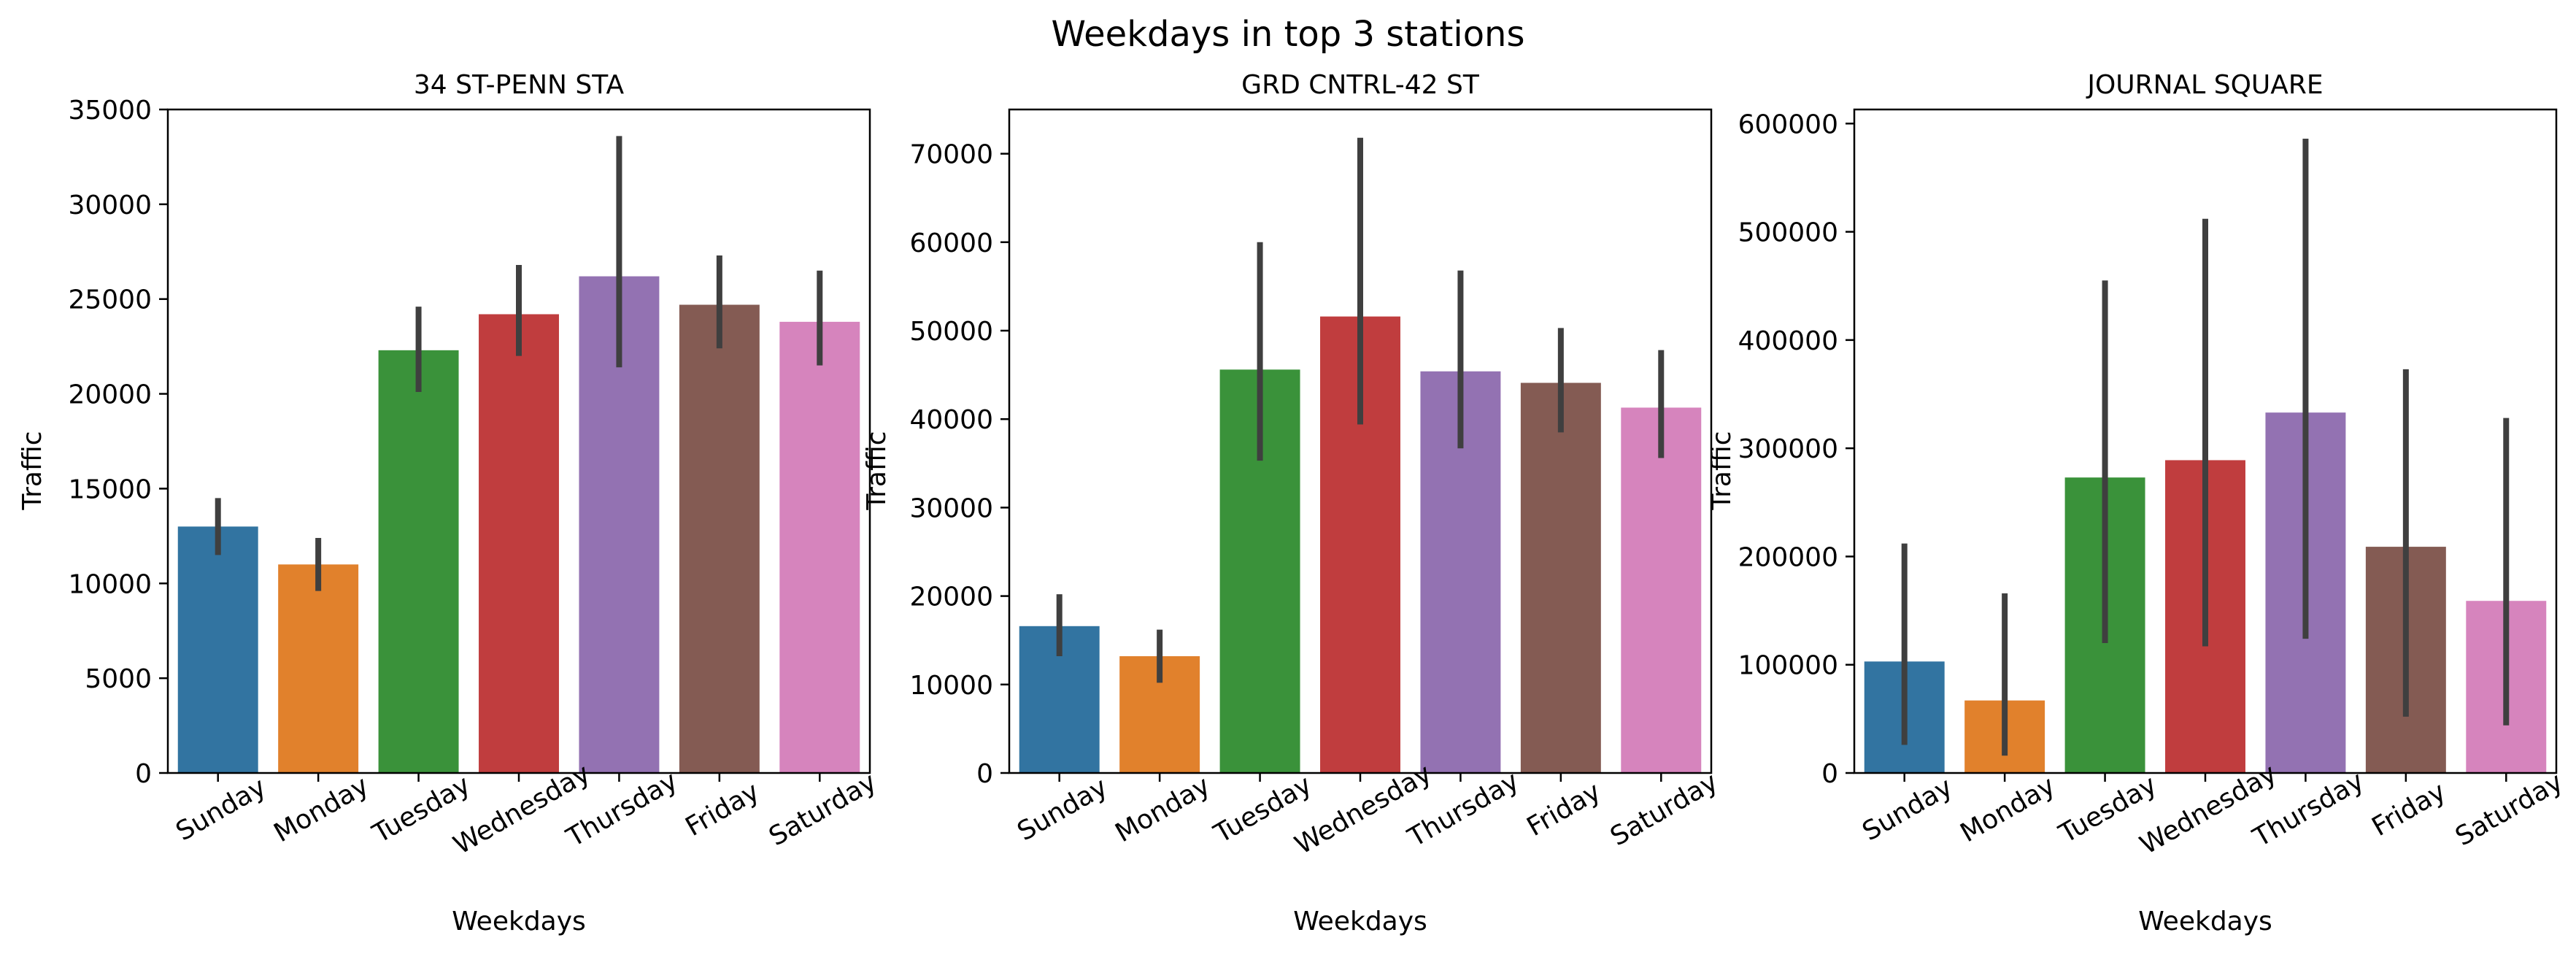 The height and width of the screenshot is (954, 2576). I want to click on chart-title: GRD CNTRL-42 ST, so click(1361, 85).